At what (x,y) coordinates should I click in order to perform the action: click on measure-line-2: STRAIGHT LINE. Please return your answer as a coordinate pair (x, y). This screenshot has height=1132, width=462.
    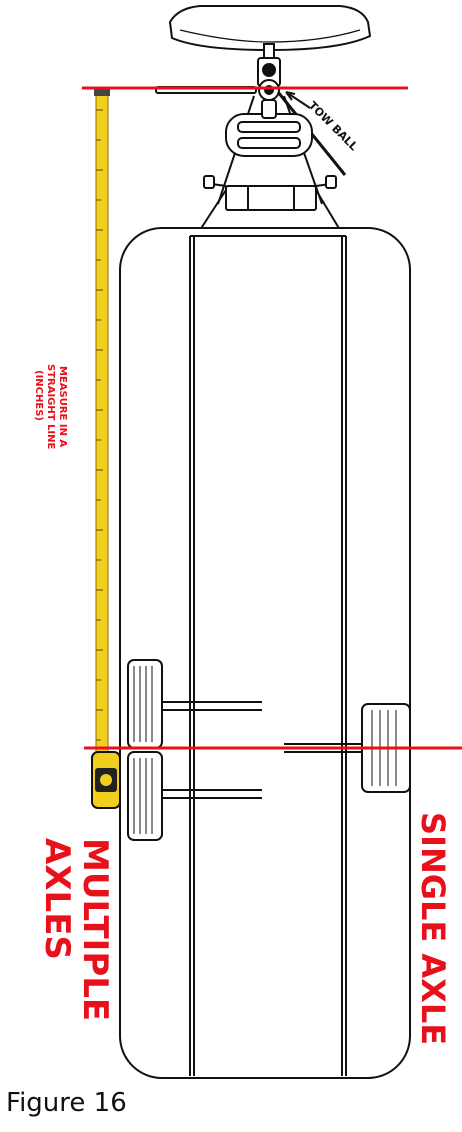
    Looking at the image, I should click on (50, 407).